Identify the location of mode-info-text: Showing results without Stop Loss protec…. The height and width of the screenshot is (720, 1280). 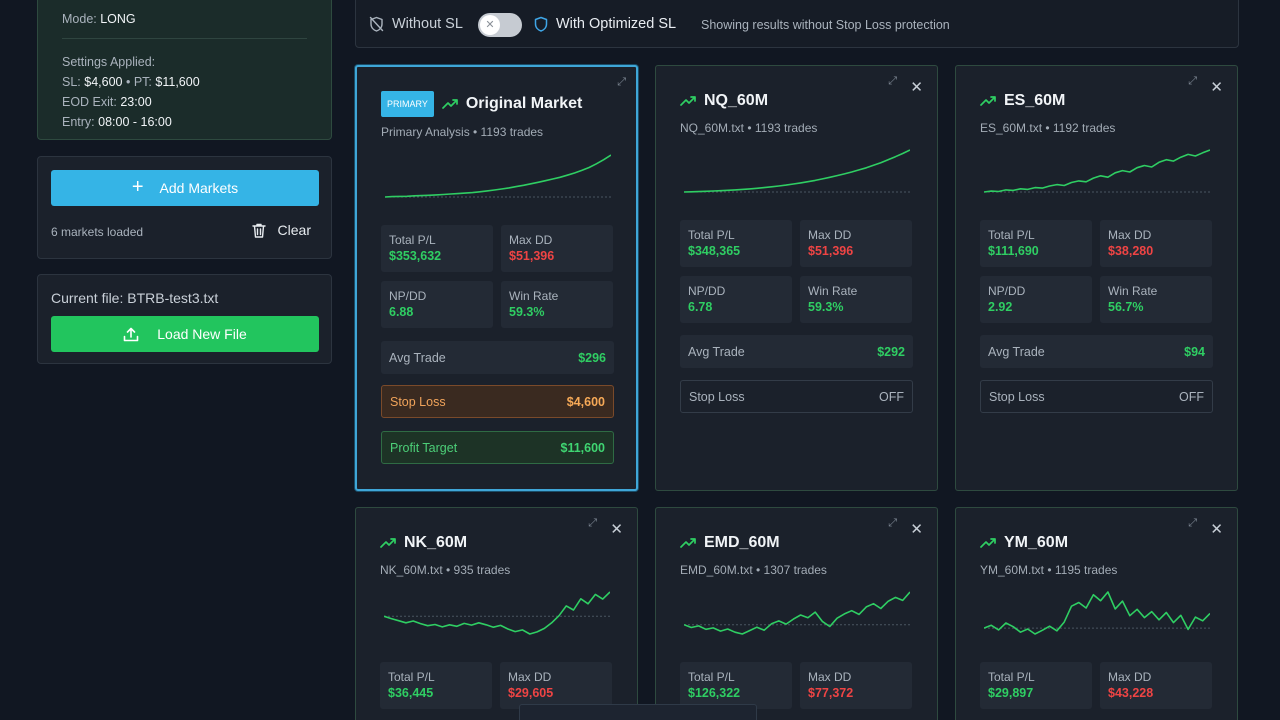
(825, 25).